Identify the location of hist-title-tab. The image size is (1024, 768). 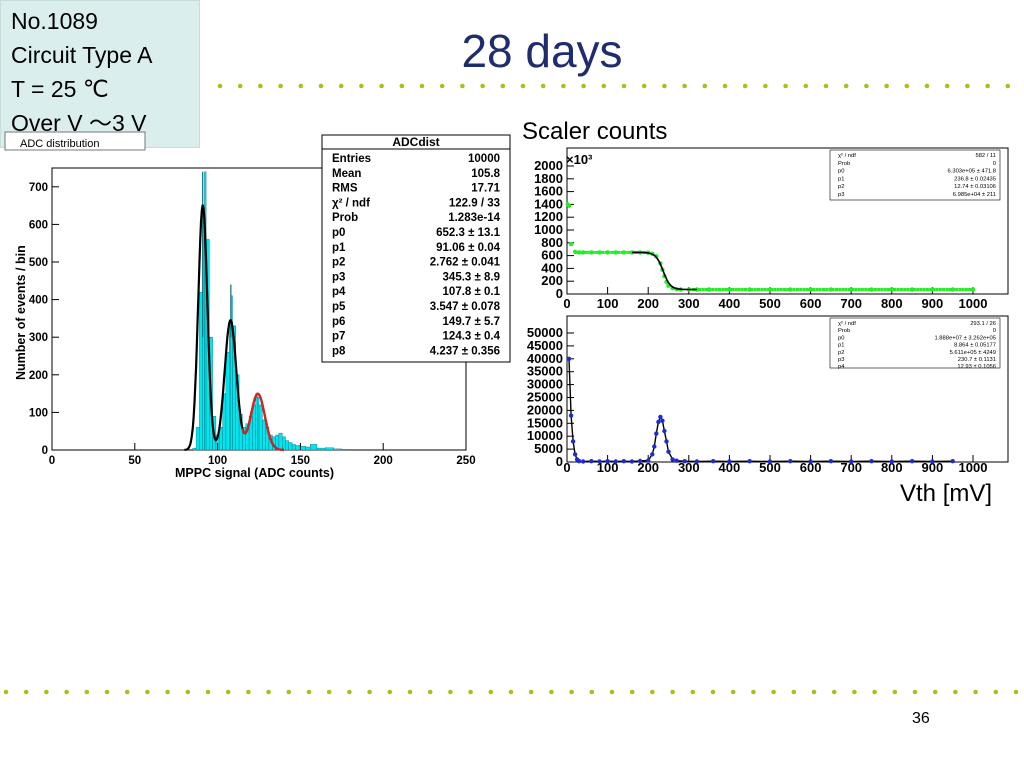
(75, 141).